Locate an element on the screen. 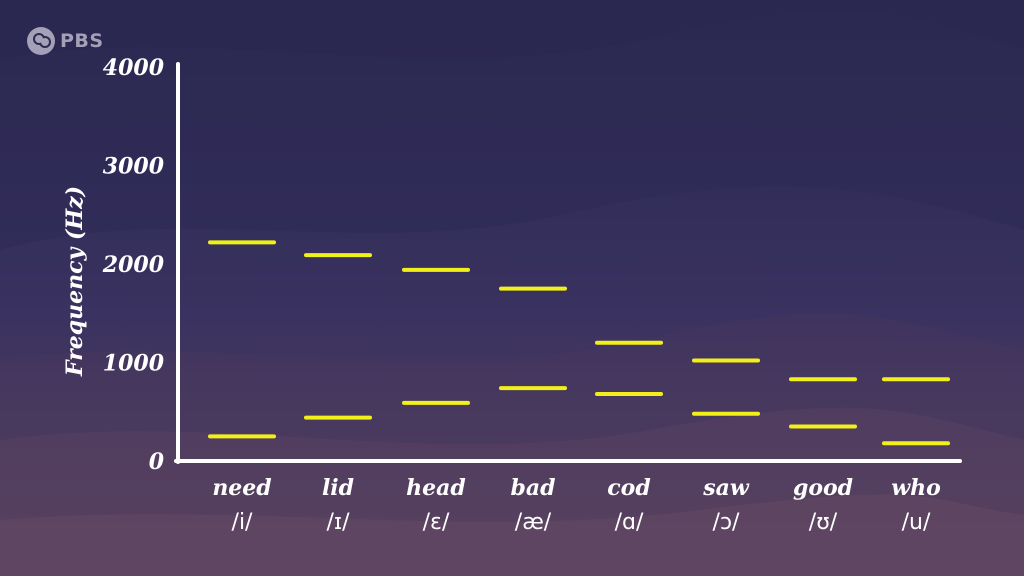  y-tick-label: 1000 is located at coordinates (134, 364).